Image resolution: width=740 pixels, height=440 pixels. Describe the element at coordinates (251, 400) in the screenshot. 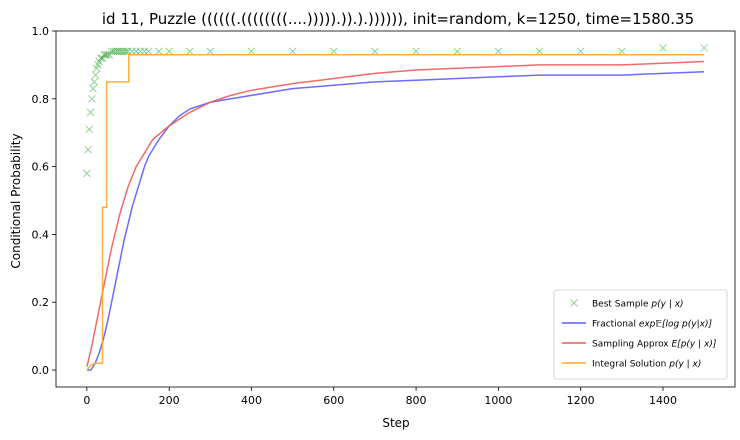

I see `x-tick-label: 400` at that location.